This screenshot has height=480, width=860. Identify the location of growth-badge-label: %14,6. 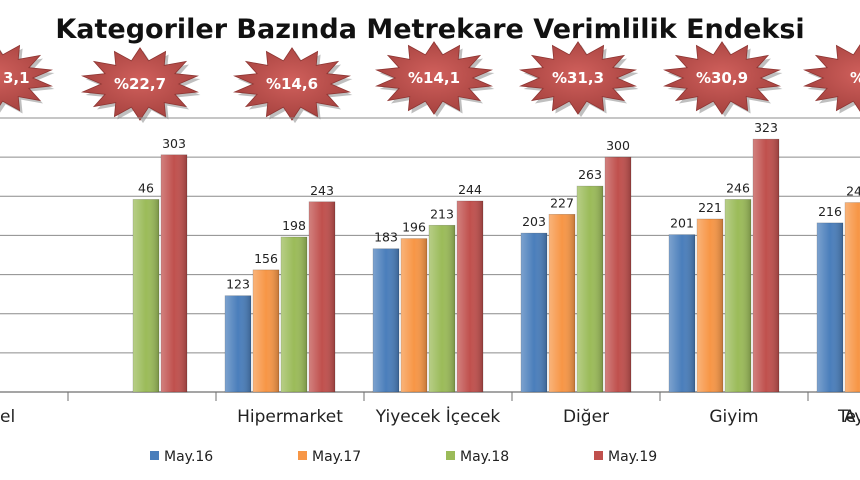
(292, 84).